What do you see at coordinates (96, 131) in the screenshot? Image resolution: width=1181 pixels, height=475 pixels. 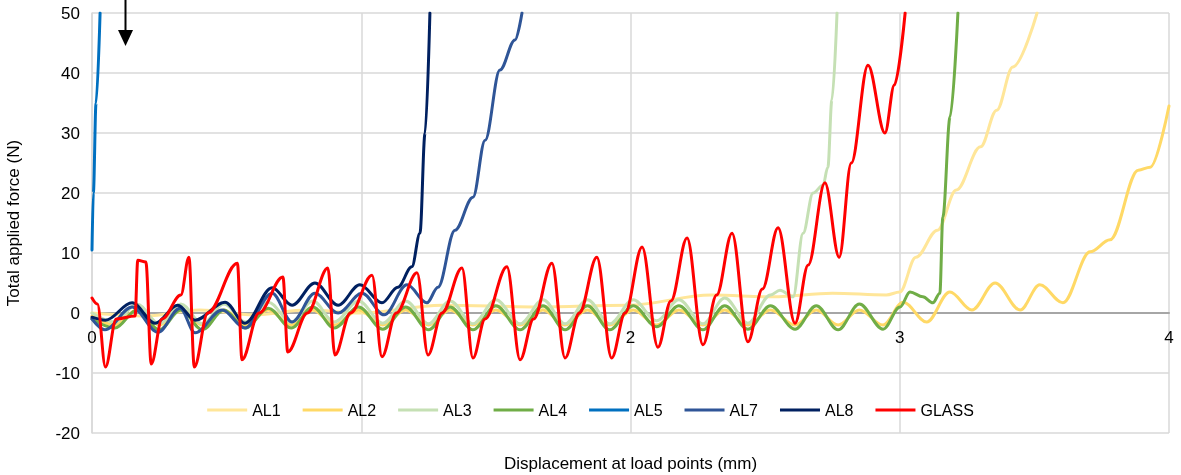 I see `line-series` at bounding box center [96, 131].